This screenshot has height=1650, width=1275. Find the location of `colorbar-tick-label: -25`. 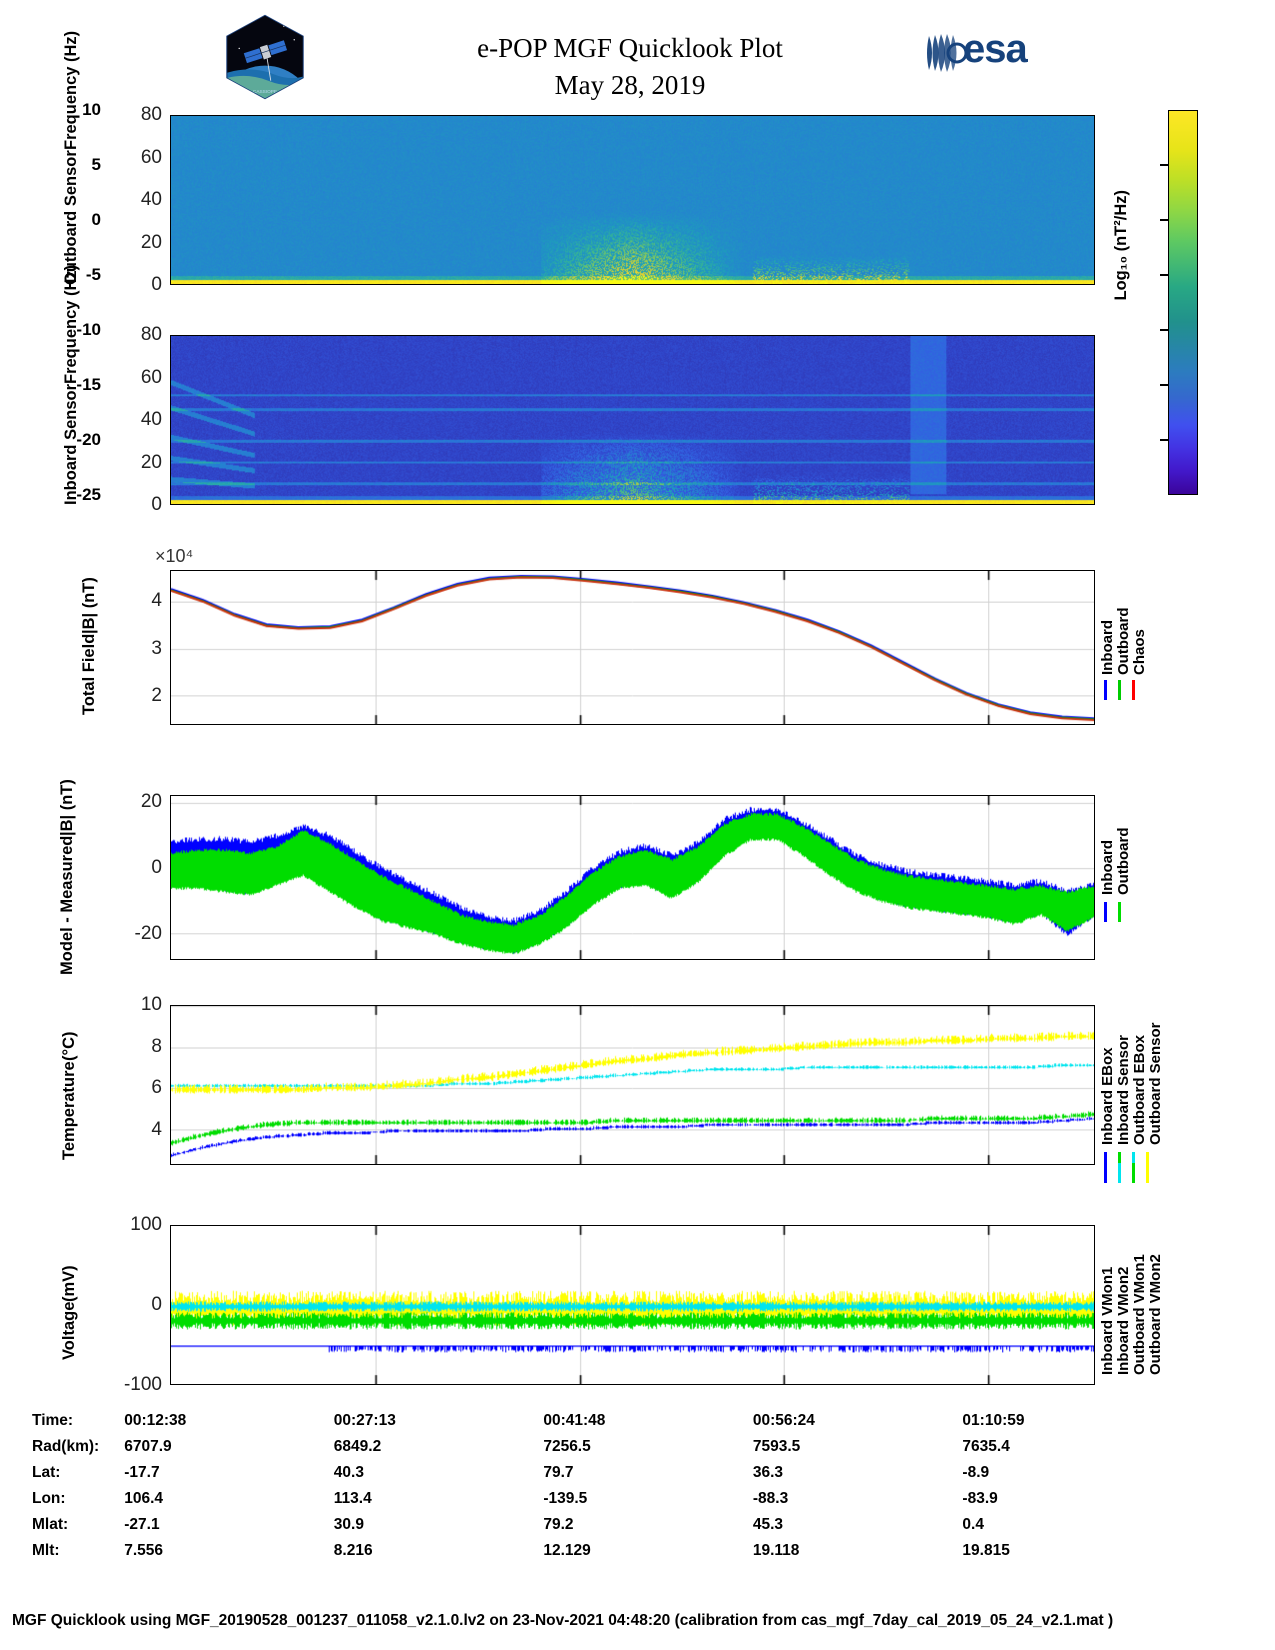

colorbar-tick-label: -25 is located at coordinates (88, 494).